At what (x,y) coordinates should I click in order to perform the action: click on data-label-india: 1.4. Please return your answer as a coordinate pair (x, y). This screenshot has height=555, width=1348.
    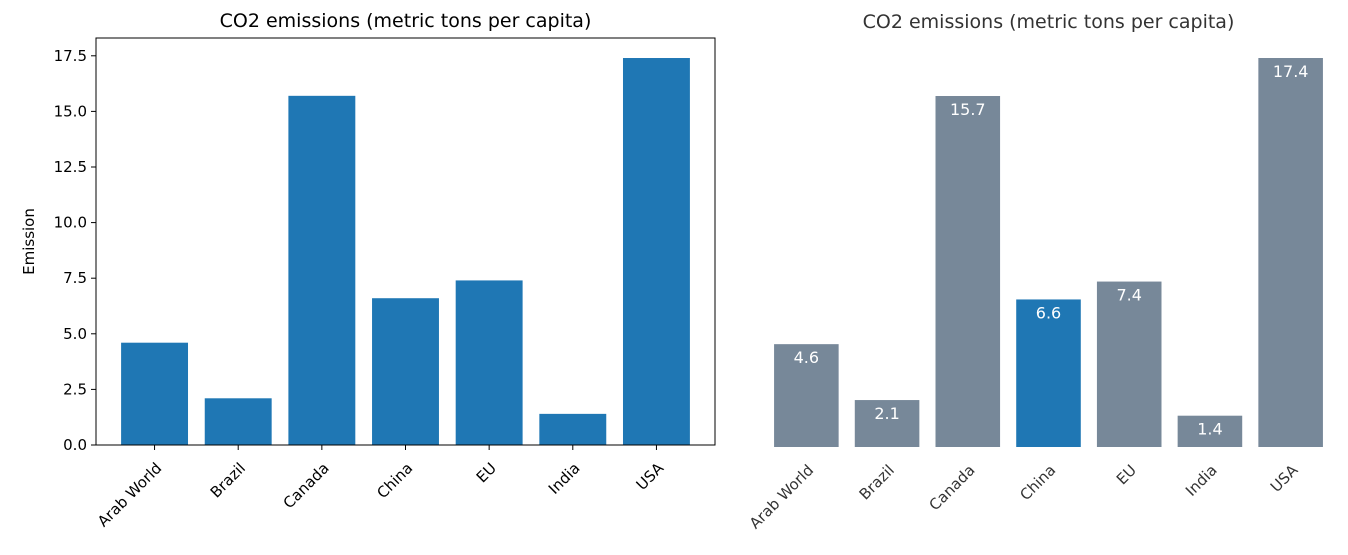
    Looking at the image, I should click on (1209, 429).